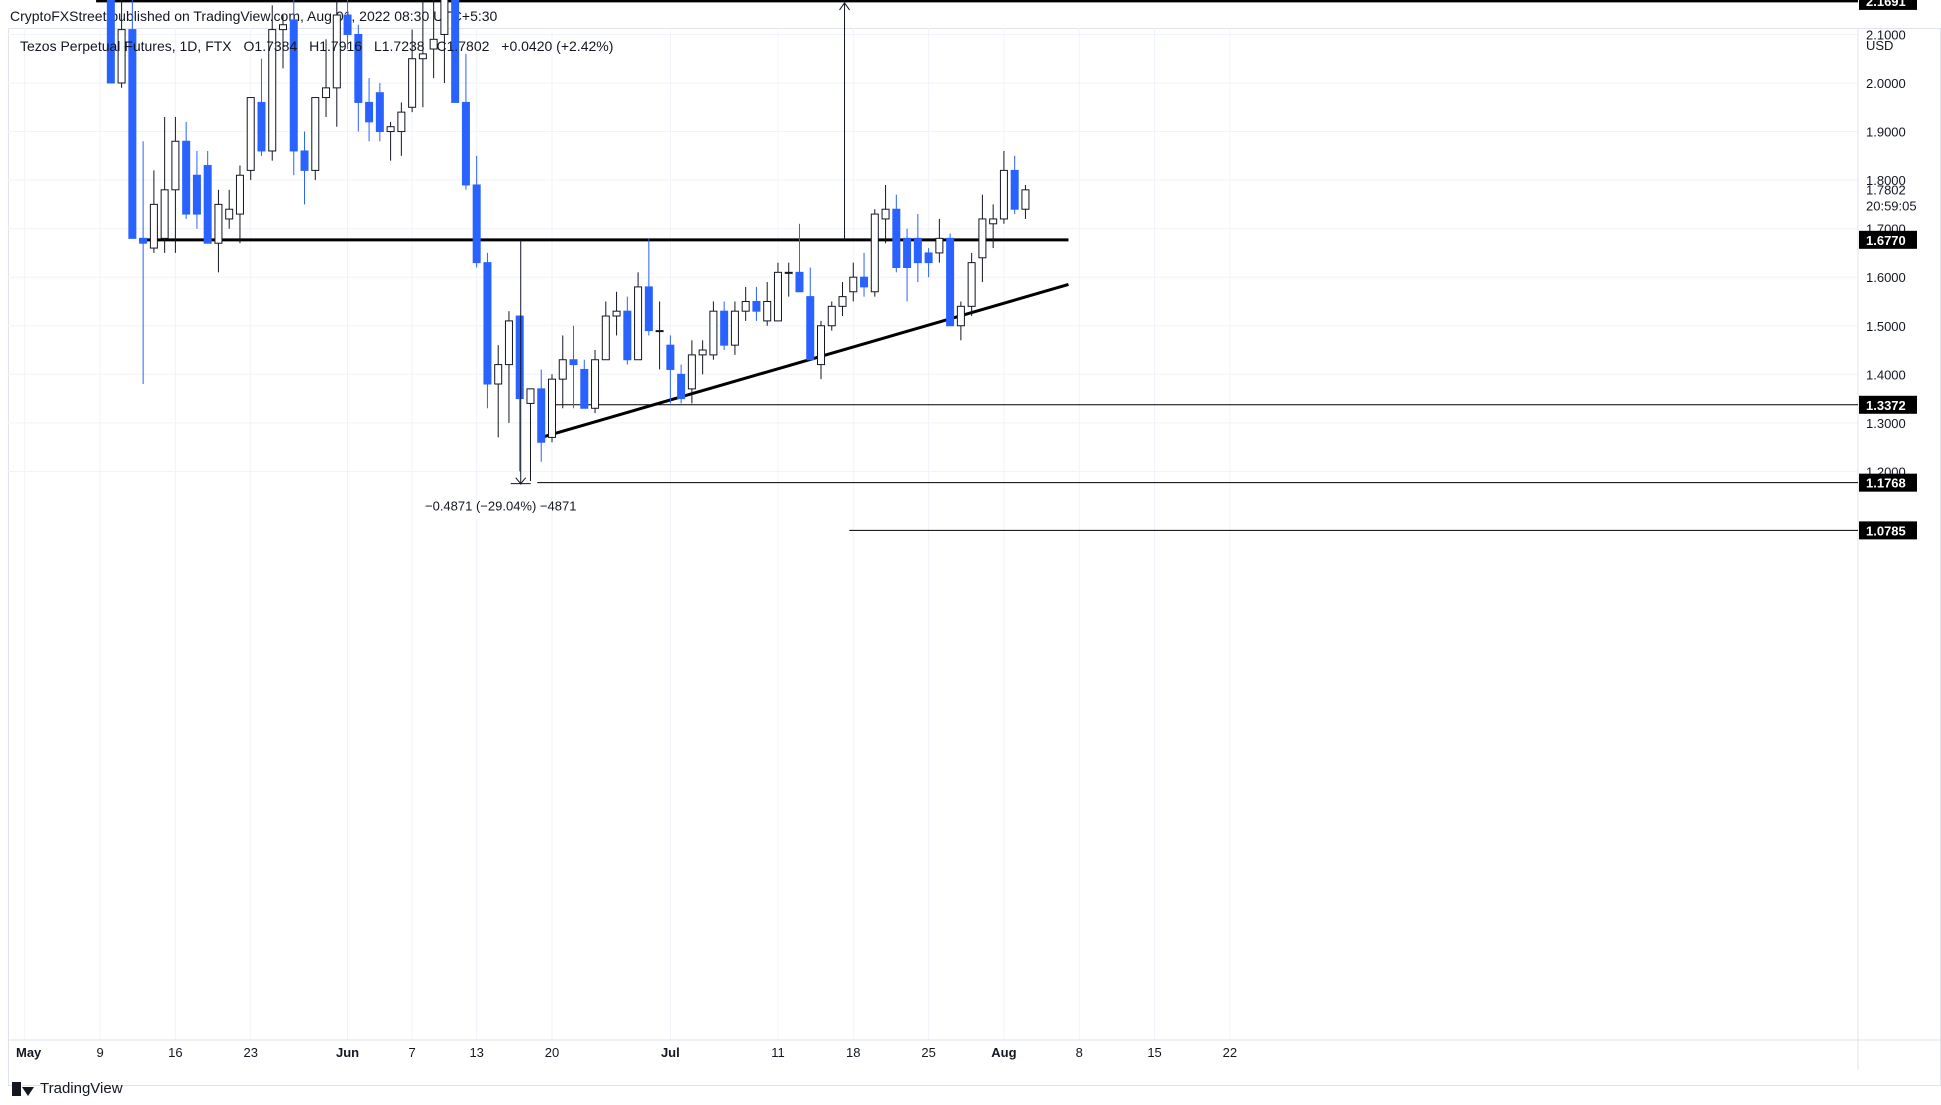  Describe the element at coordinates (1886, 240) in the screenshot. I see `price-level-badge-label: 1.6770` at that location.